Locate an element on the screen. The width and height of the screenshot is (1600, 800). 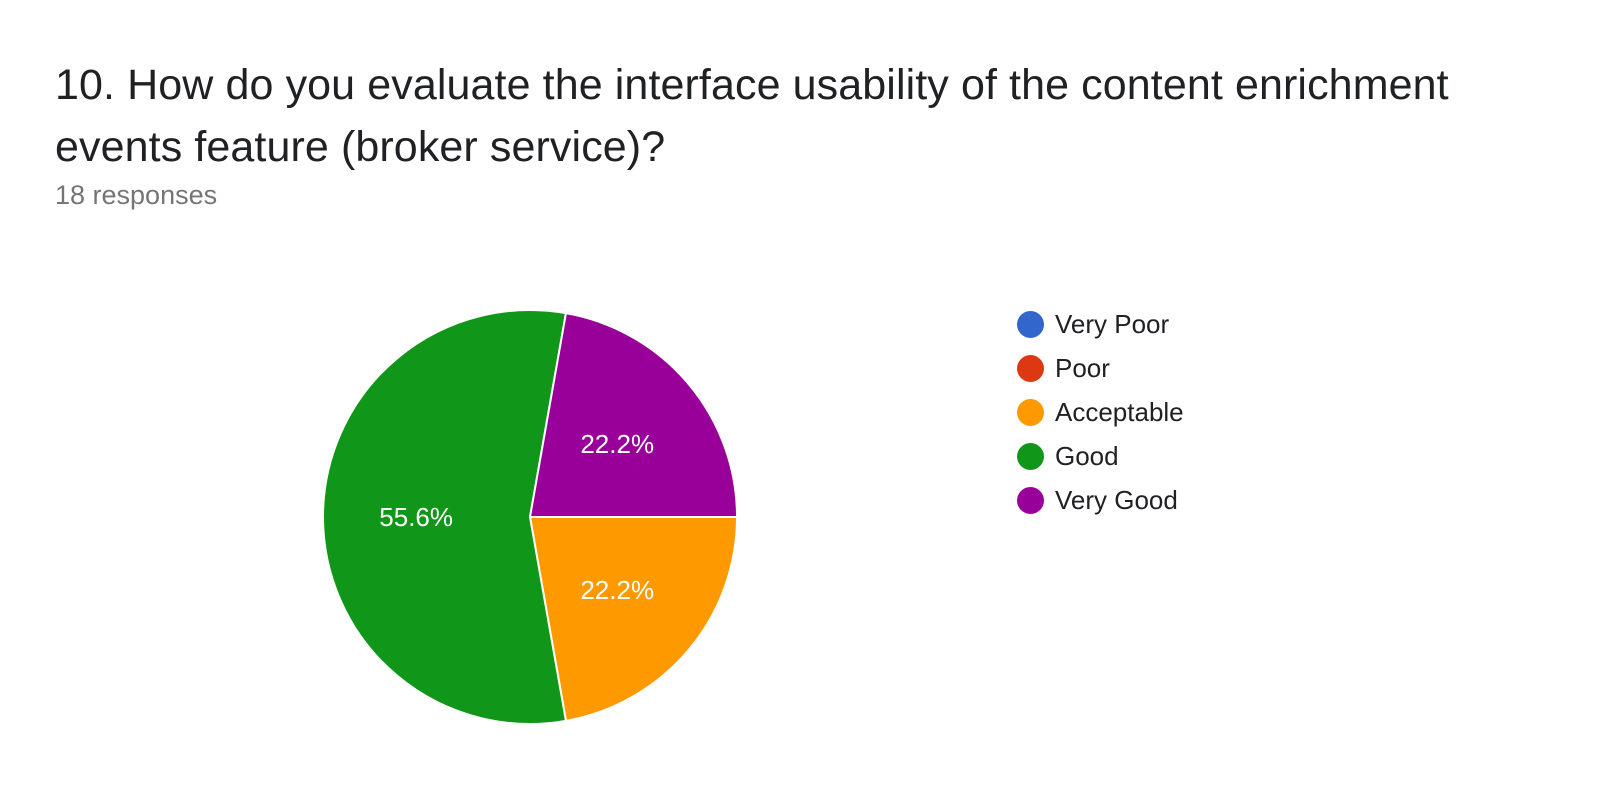
pie-slice-good is located at coordinates (445, 517).